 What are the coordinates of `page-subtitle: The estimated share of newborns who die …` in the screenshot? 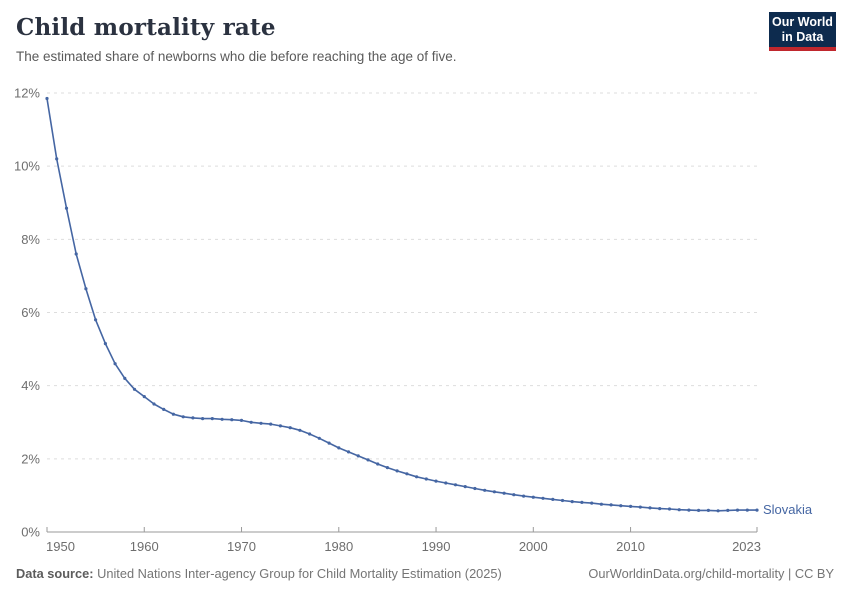 It's located at (236, 56).